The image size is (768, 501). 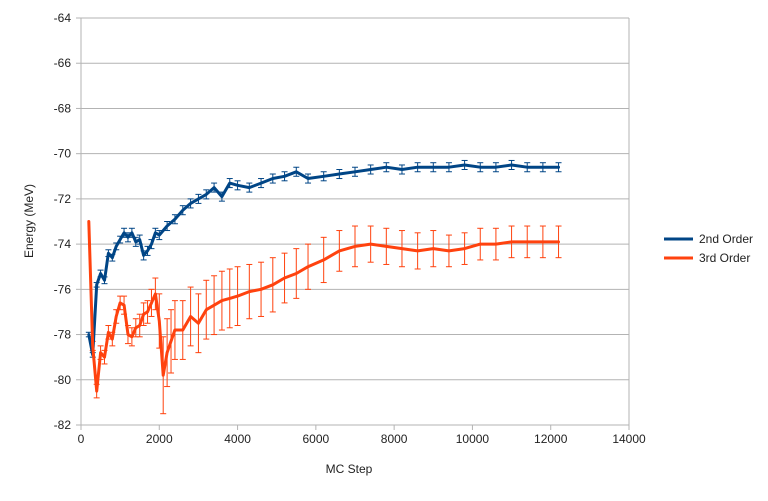 What do you see at coordinates (63, 18) in the screenshot?
I see `y-tick-label: -64` at bounding box center [63, 18].